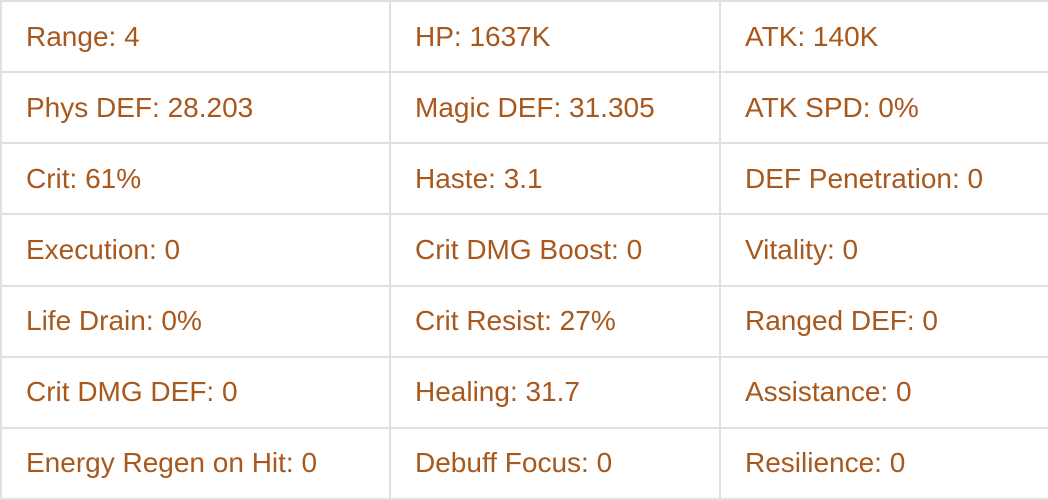 This screenshot has height=500, width=1048. Describe the element at coordinates (883, 37) in the screenshot. I see `stat-cell-atk: ATK: 140K` at that location.